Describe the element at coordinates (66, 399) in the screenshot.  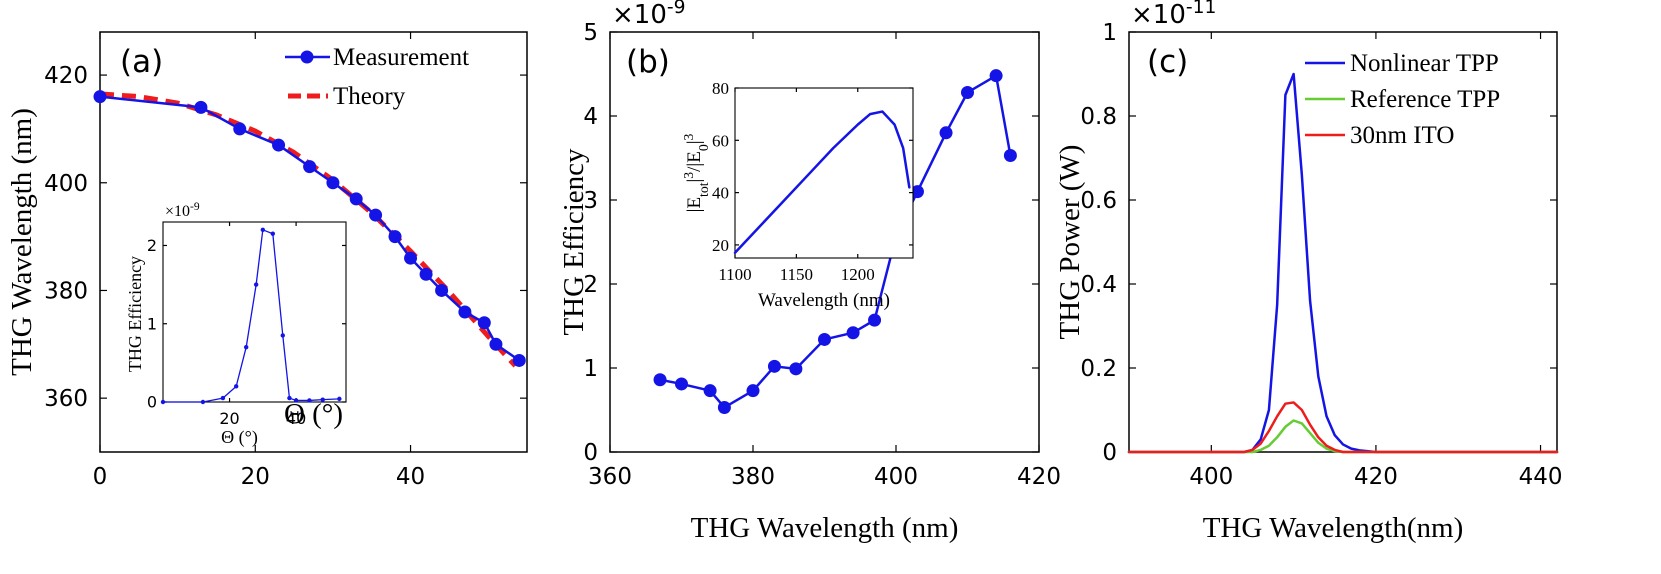
I see `y-tick-label: 360` at that location.